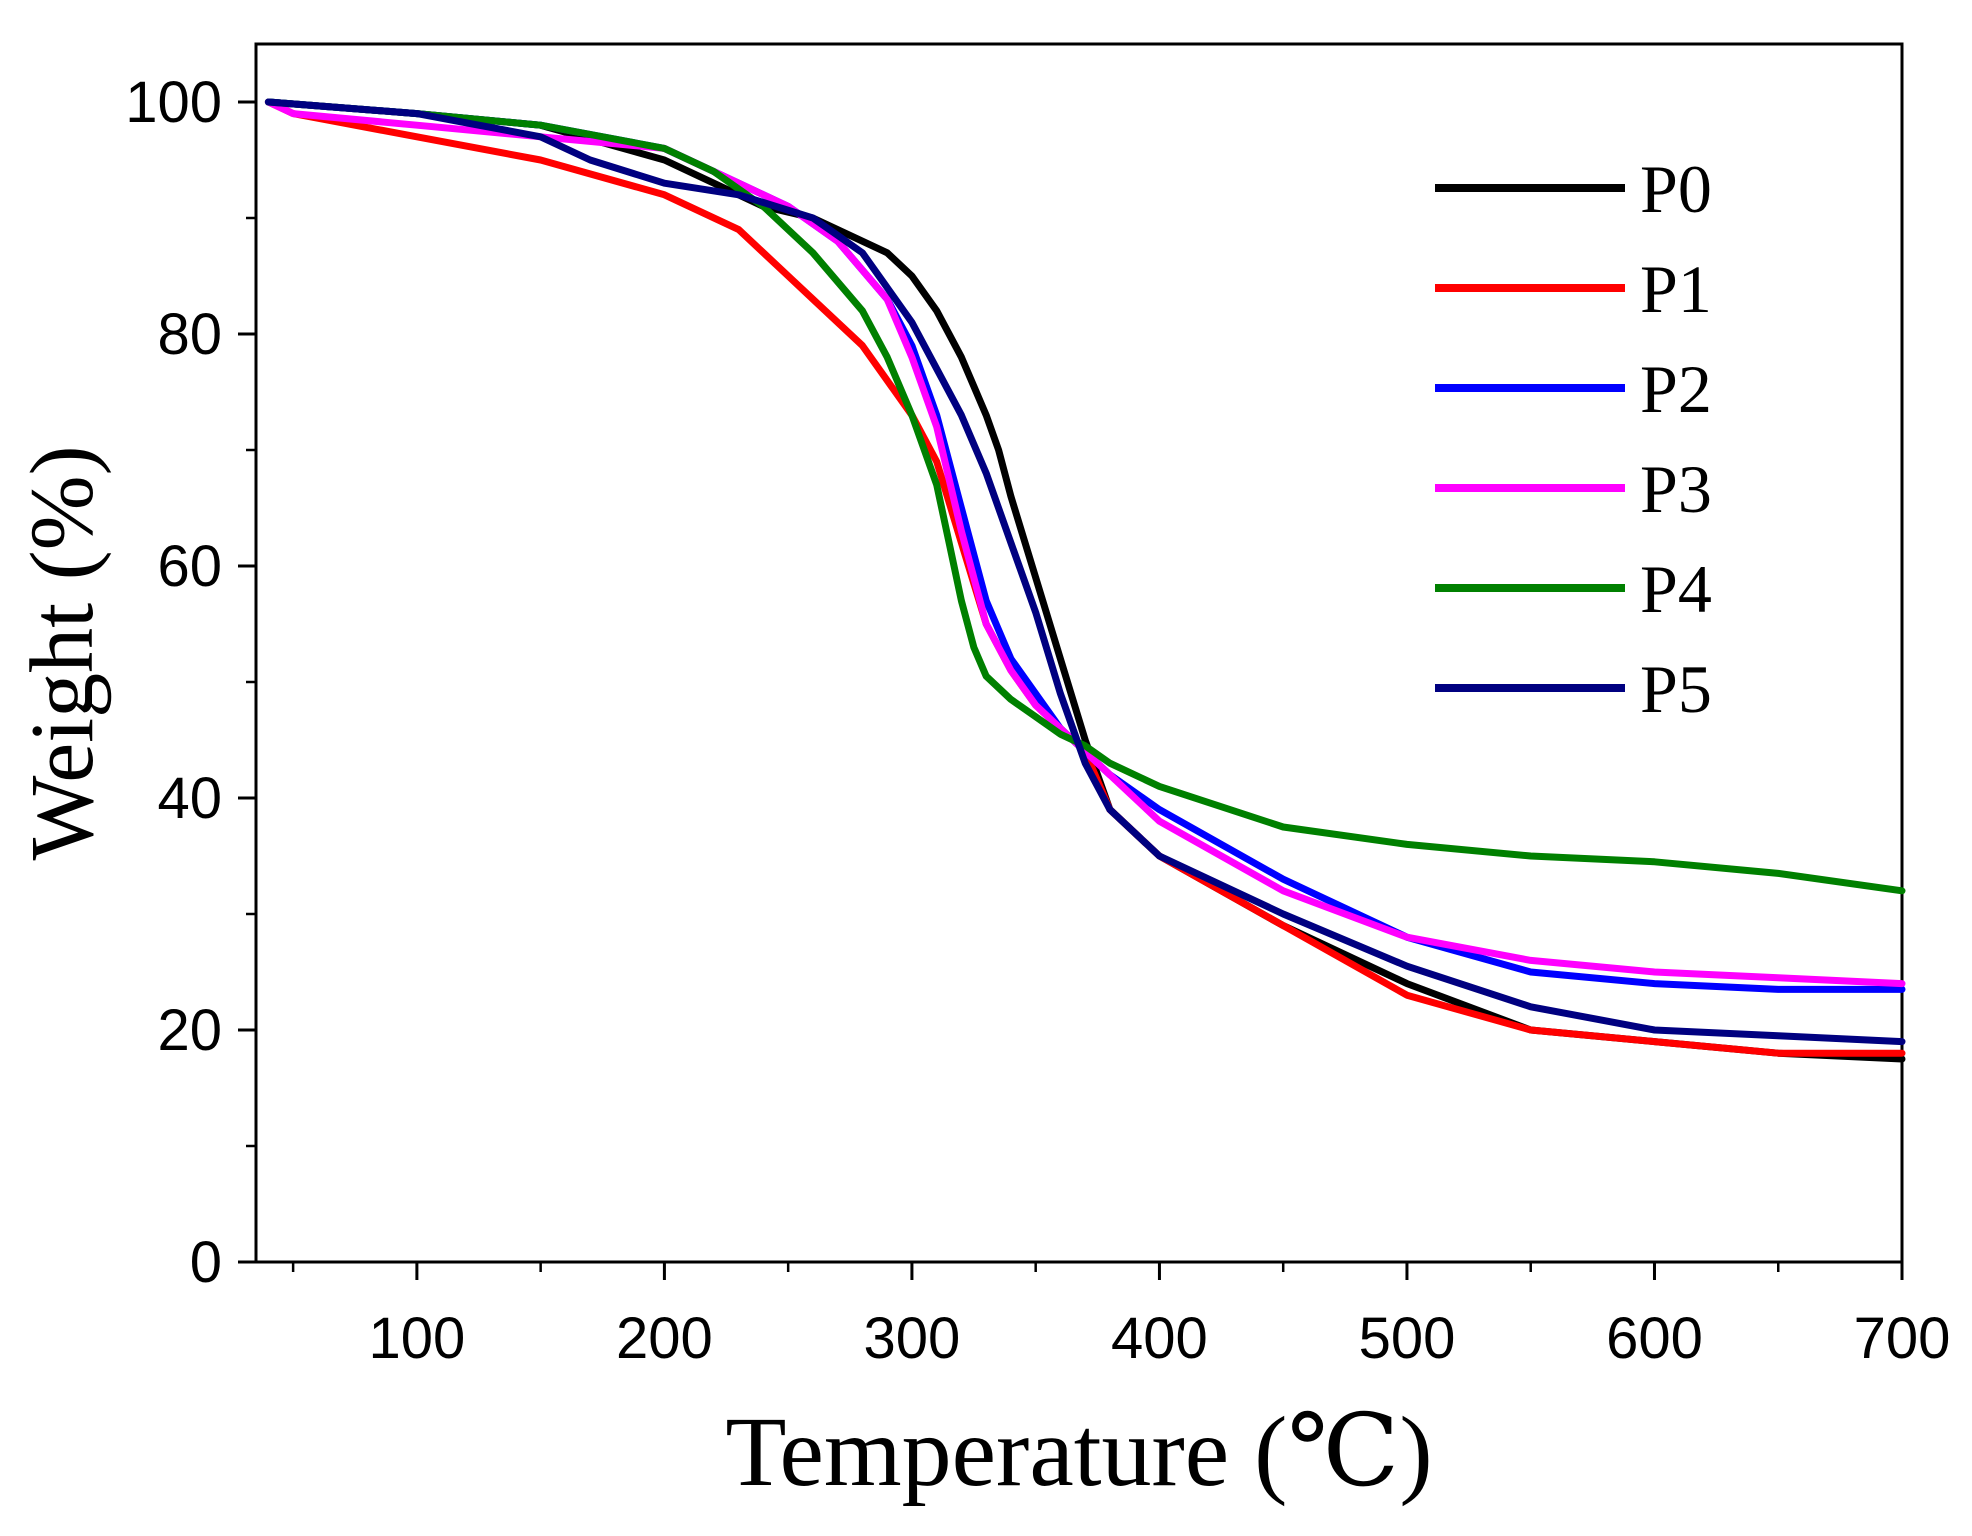  What do you see at coordinates (1676, 289) in the screenshot?
I see `legend-label-p1: P1` at bounding box center [1676, 289].